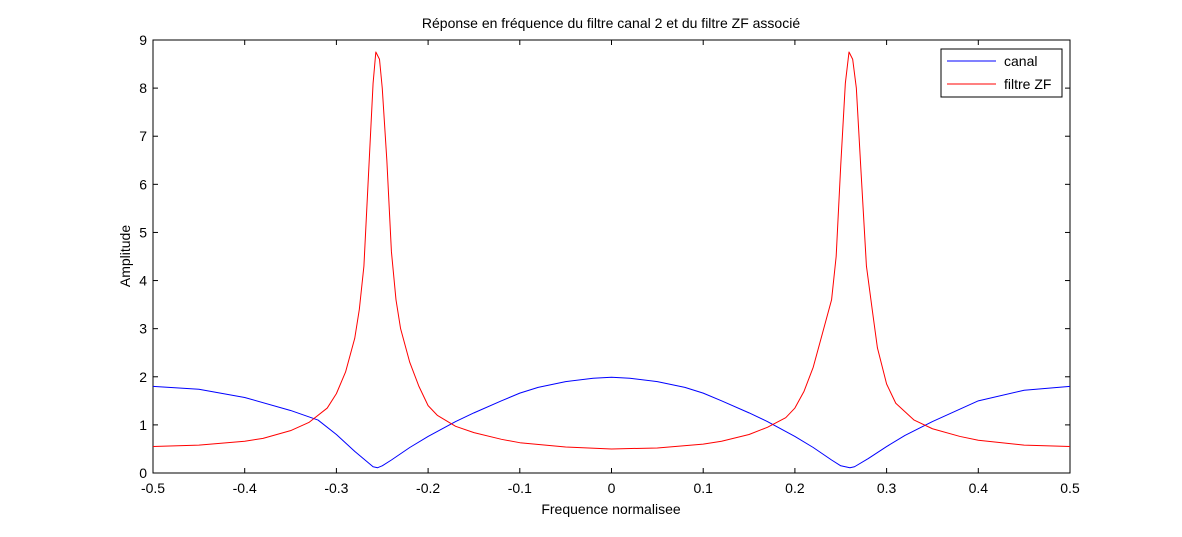 This screenshot has height=537, width=1182. Describe the element at coordinates (887, 488) in the screenshot. I see `x-tick-label: 0.3` at that location.